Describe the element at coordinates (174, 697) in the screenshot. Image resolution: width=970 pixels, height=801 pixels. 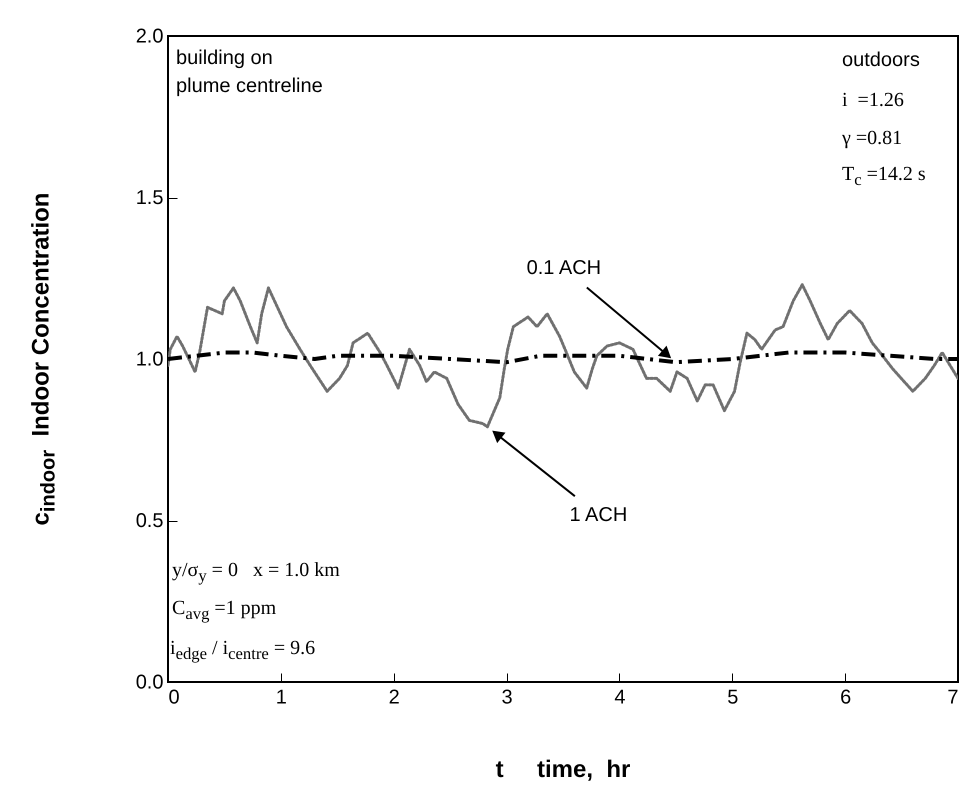
I see `x-tick-label: 0` at that location.